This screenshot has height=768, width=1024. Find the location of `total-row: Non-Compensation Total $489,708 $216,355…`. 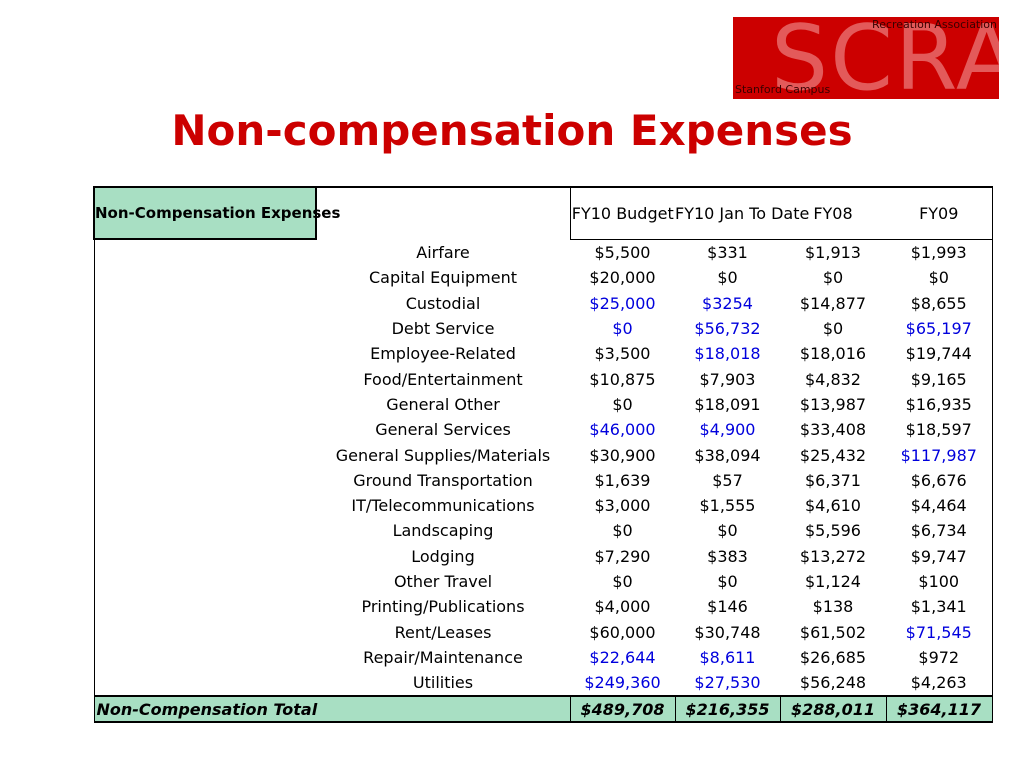

total-row: Non-Compensation Total $489,708 $216,355… is located at coordinates (543, 709).